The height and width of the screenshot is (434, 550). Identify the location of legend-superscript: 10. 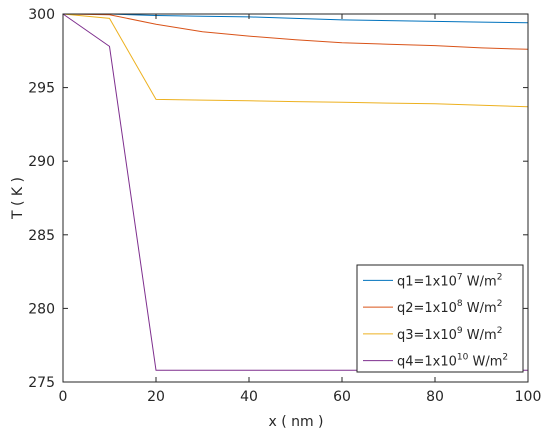
(463, 358).